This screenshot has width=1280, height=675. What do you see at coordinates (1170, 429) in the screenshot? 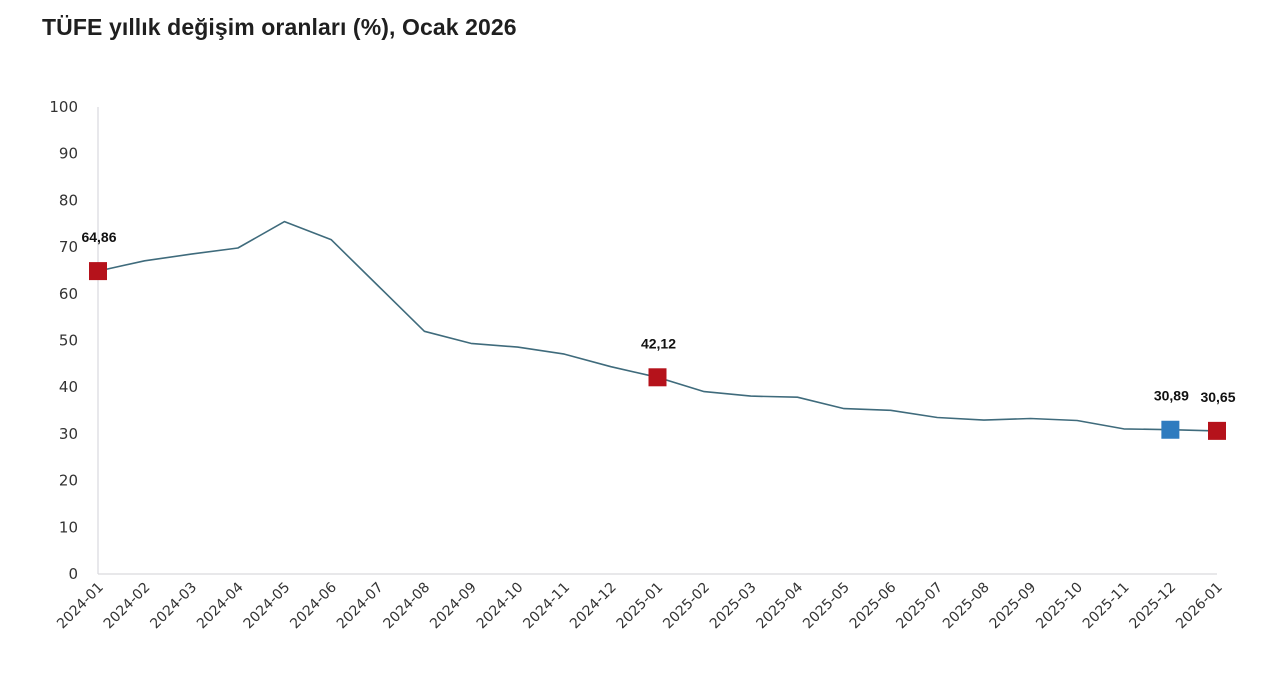
I see `blue-square-marker` at bounding box center [1170, 429].